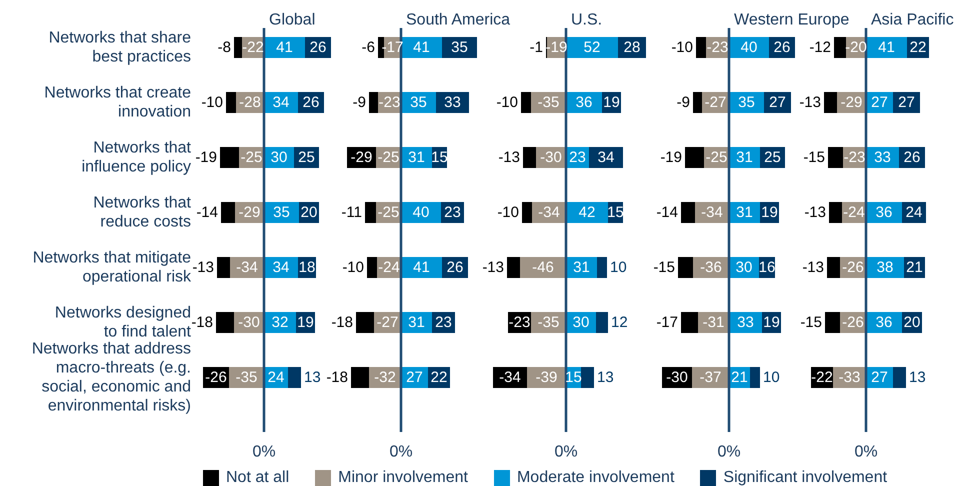  What do you see at coordinates (385, 377) in the screenshot?
I see `data-label: -32` at bounding box center [385, 377].